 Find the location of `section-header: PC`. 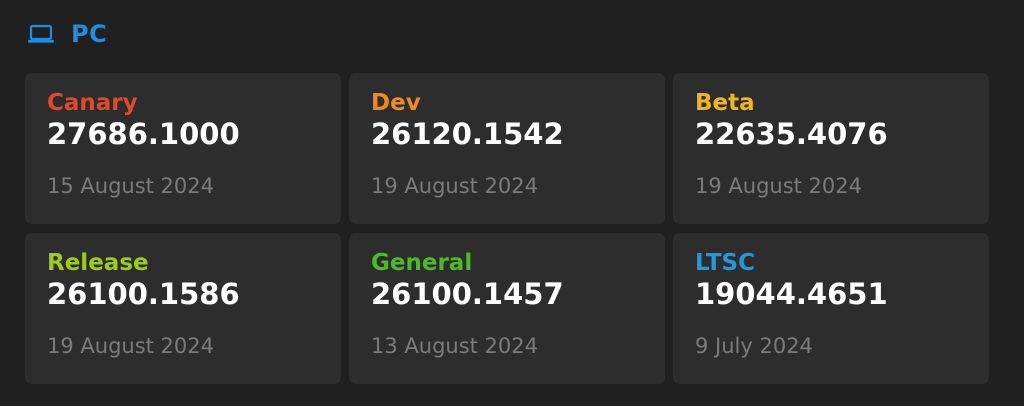

section-header: PC is located at coordinates (513, 34).